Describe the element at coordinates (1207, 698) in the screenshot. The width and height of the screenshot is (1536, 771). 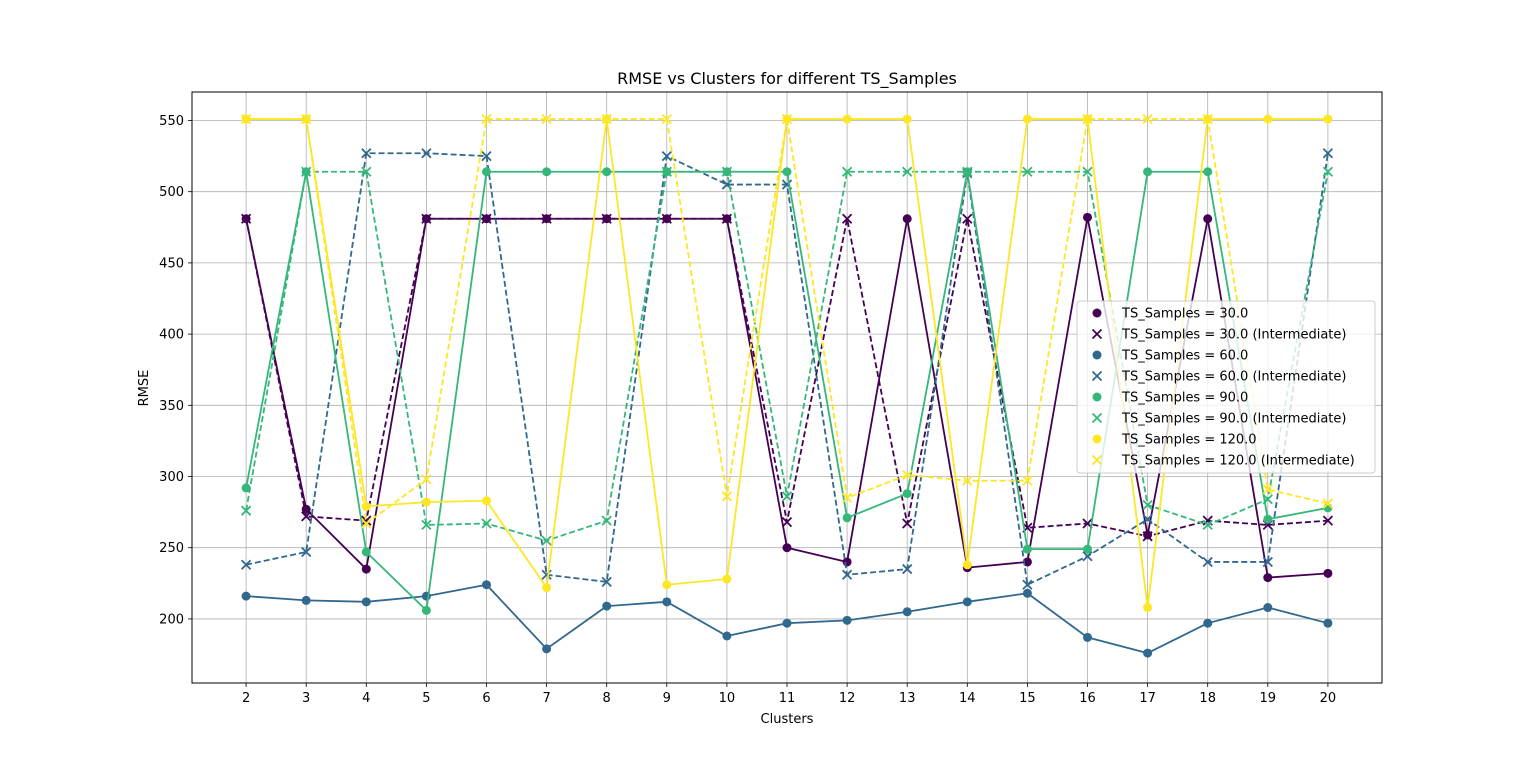
I see `x-tick-label: 18` at that location.